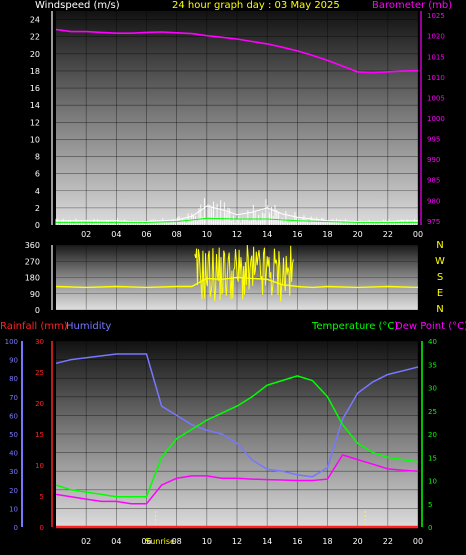  What do you see at coordinates (440, 261) in the screenshot?
I see `compass-label: W` at bounding box center [440, 261].